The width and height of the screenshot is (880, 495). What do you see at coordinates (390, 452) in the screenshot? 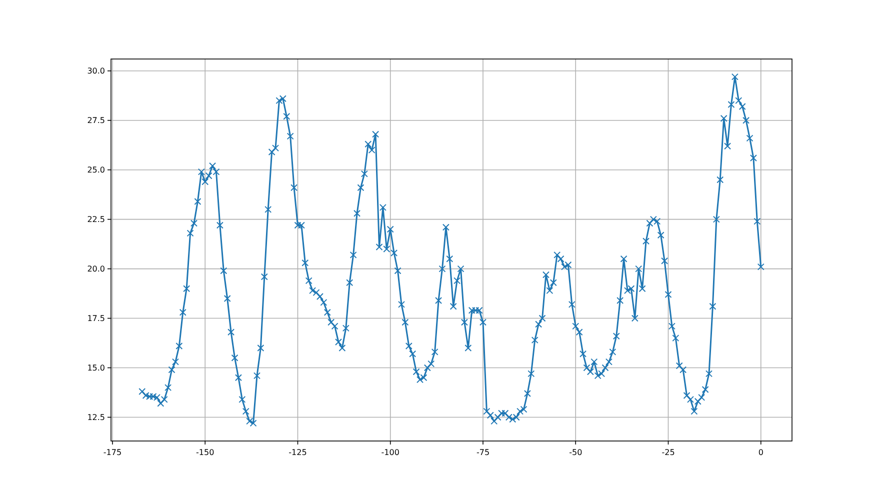
I see `x-tick-label: -100` at bounding box center [390, 452].